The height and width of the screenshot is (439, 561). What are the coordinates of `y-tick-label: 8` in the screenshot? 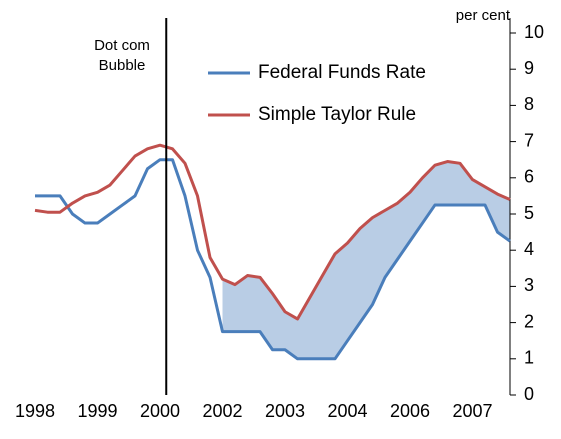 It's located at (529, 104).